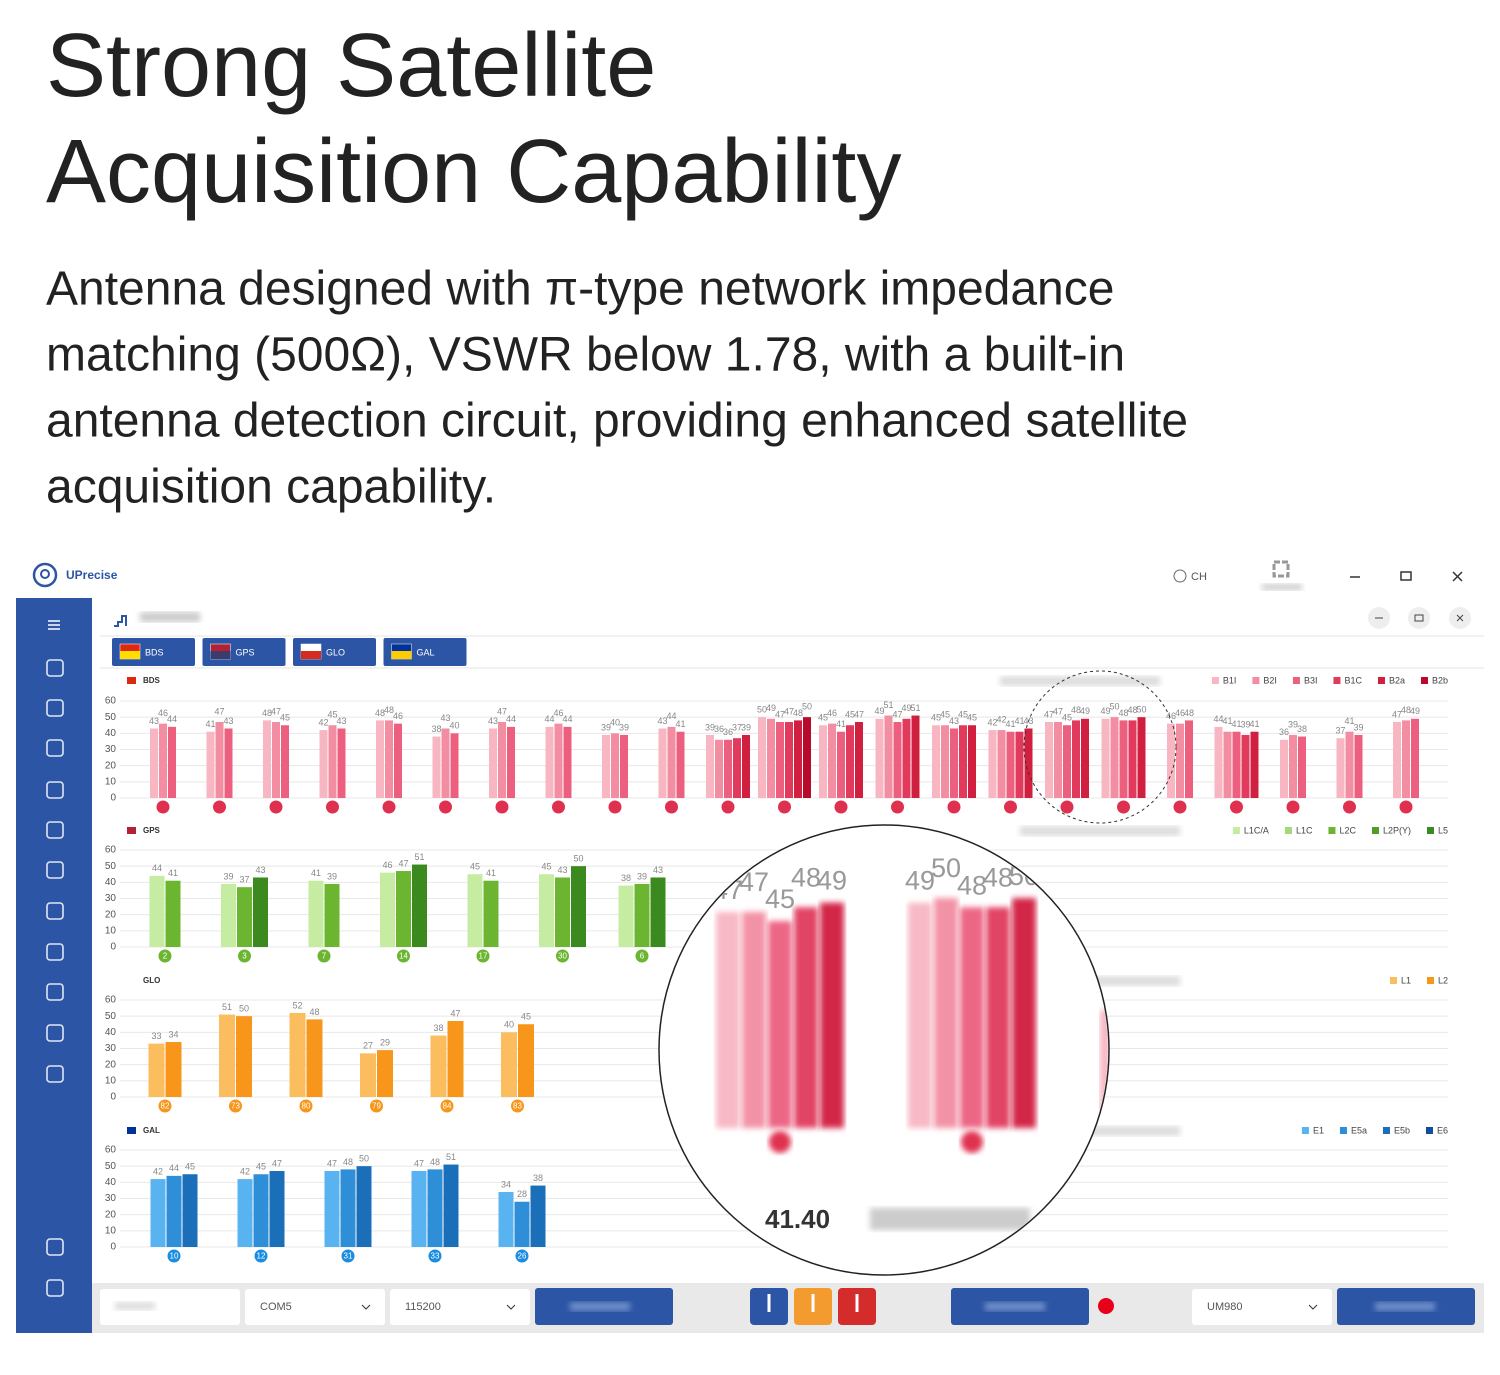  I want to click on language: CH, so click(1199, 577).